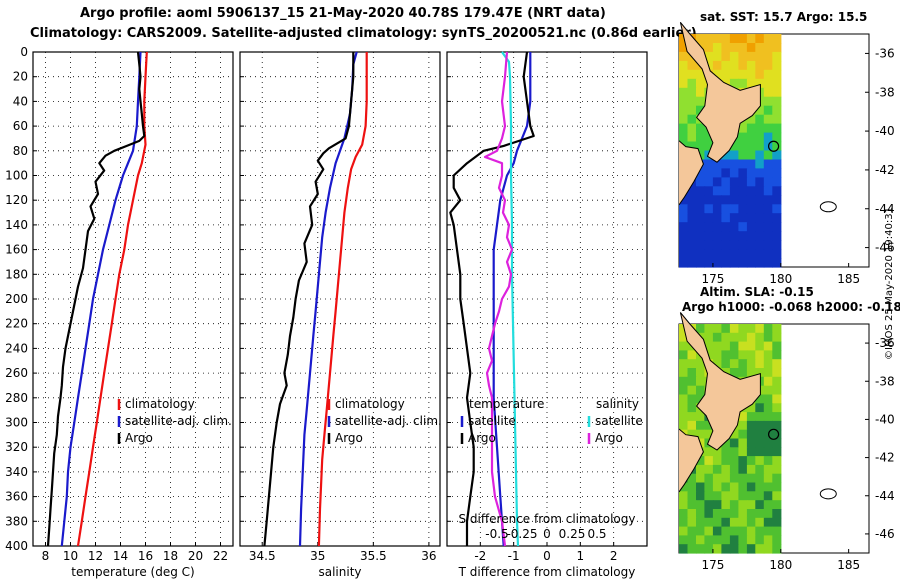 The image size is (900, 580). Describe the element at coordinates (885, 53) in the screenshot. I see `map-y-tick-label: -36` at that location.